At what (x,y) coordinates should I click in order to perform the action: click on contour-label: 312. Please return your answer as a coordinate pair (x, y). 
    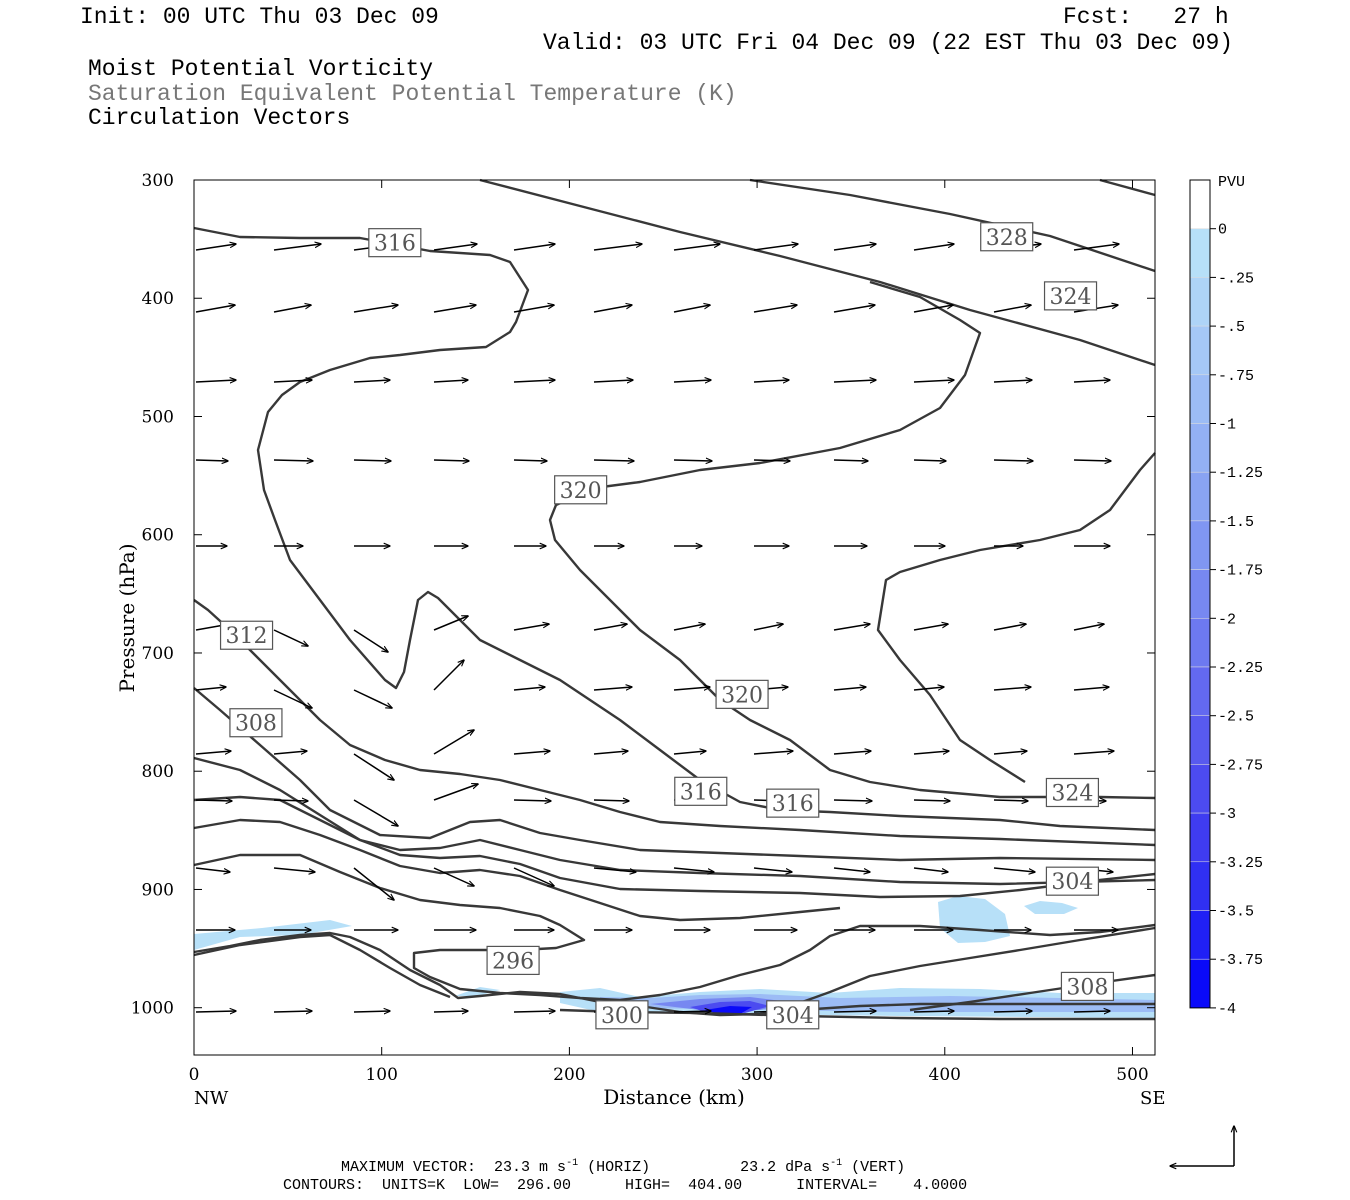
    Looking at the image, I should click on (246, 635).